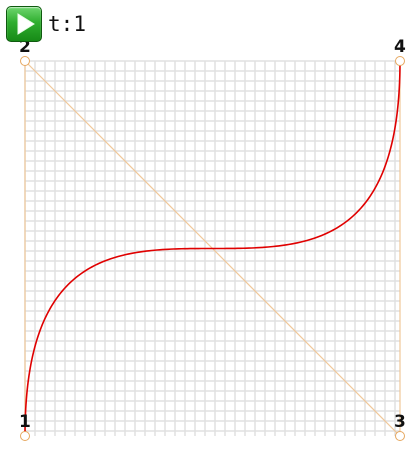  Describe the element at coordinates (400, 47) in the screenshot. I see `control-point-label-4: 4` at that location.